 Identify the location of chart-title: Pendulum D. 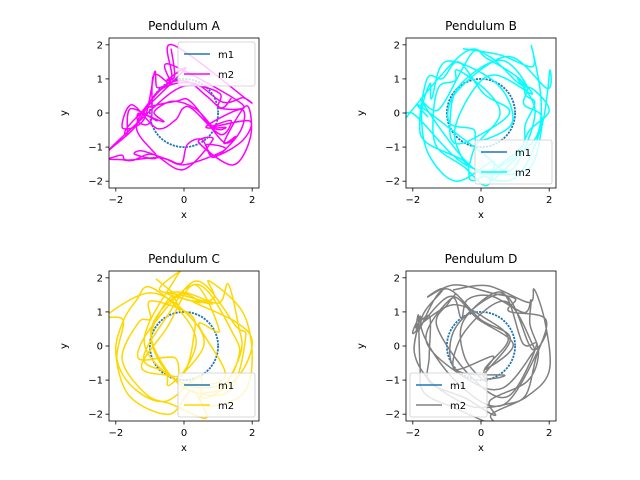
(481, 259).